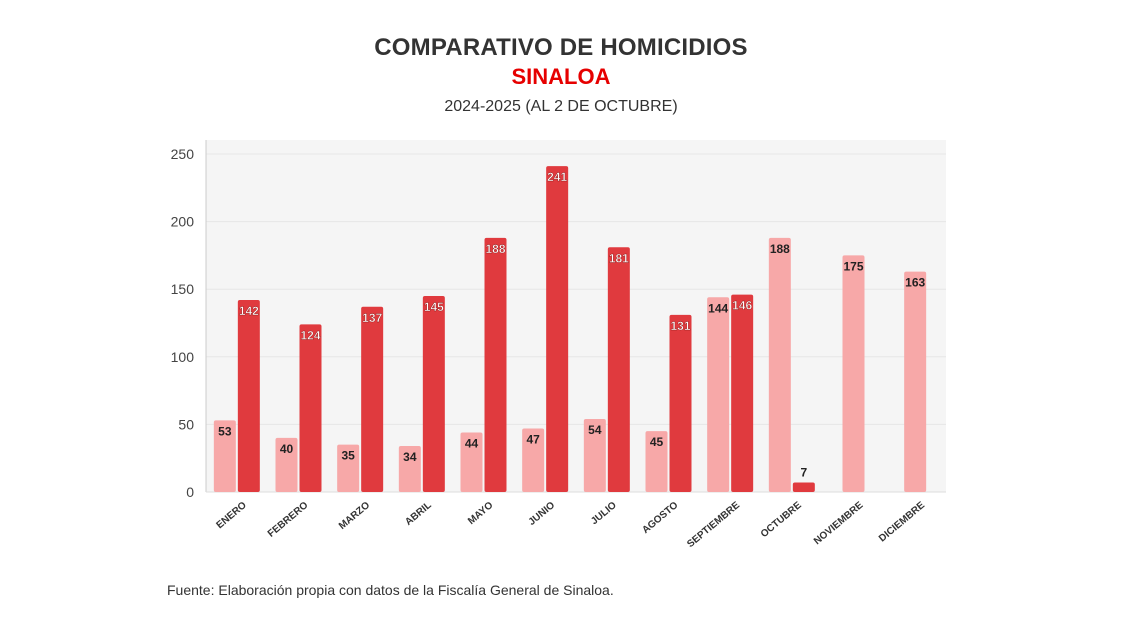 This screenshot has height=630, width=1122. Describe the element at coordinates (561, 76) in the screenshot. I see `chart-subtitle: SINALOA` at that location.